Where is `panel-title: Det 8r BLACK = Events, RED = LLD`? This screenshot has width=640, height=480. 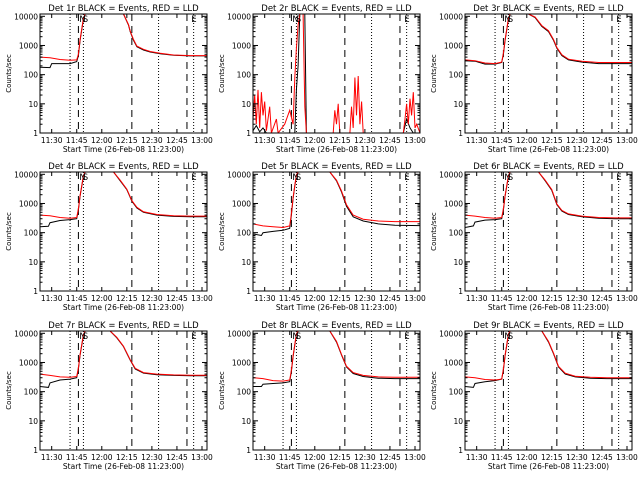 panel-title: Det 8r BLACK = Events, RED = LLD is located at coordinates (336, 326).